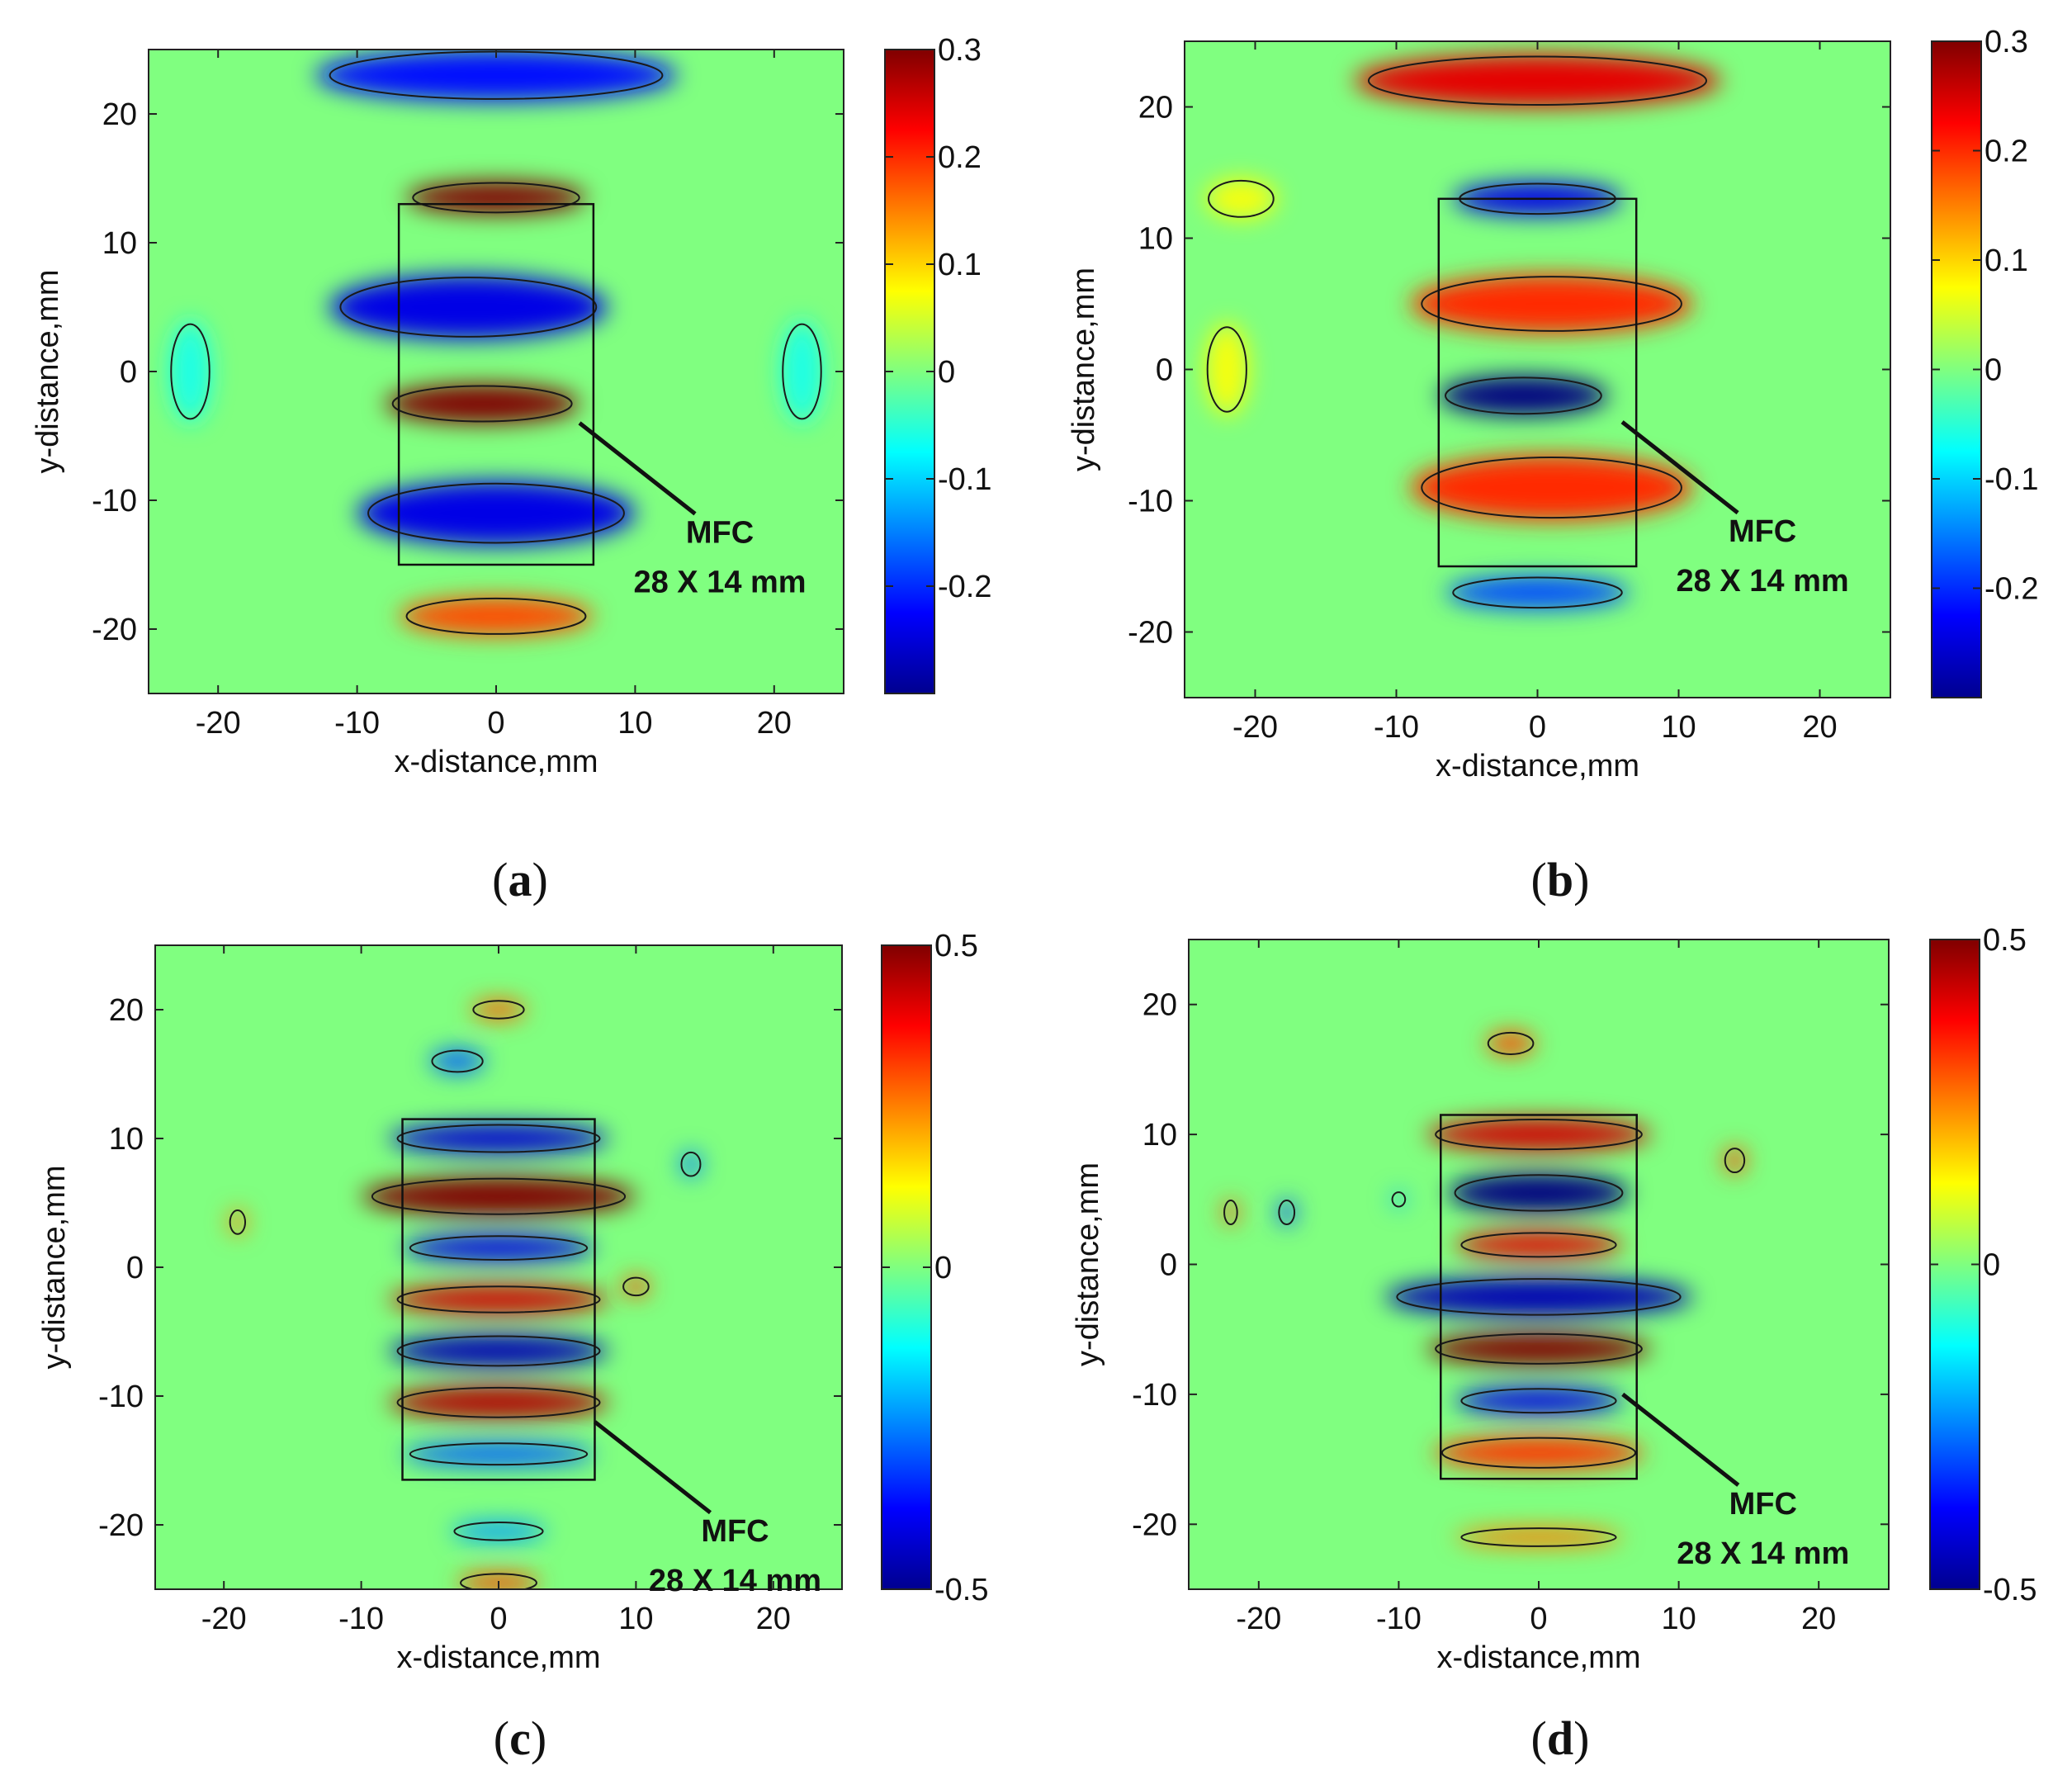 This screenshot has width=2072, height=1775. I want to click on x-tick-label: 10, so click(1678, 727).